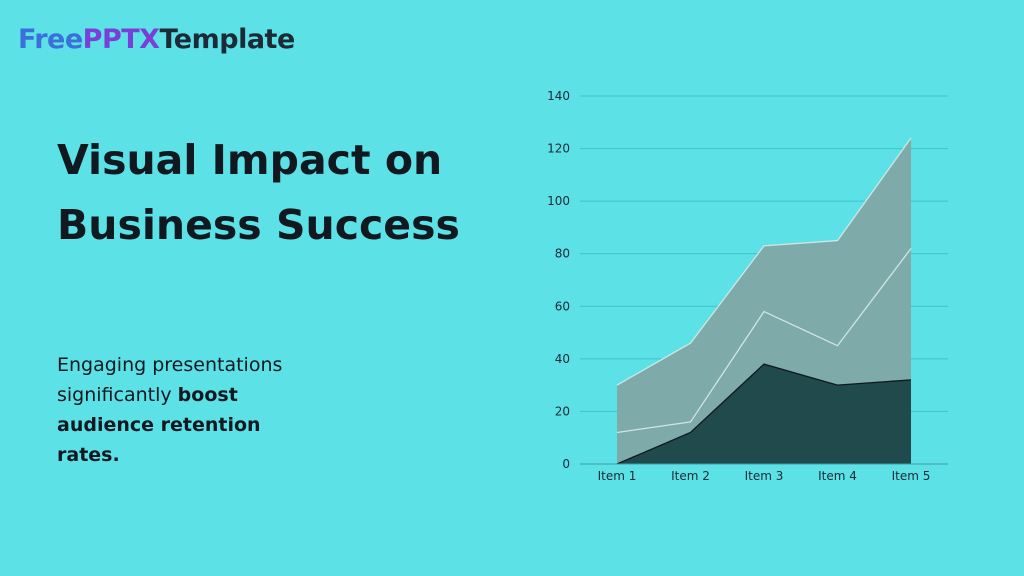 The width and height of the screenshot is (1024, 576). What do you see at coordinates (50, 39) in the screenshot?
I see `brand-logo-part-free: Free` at bounding box center [50, 39].